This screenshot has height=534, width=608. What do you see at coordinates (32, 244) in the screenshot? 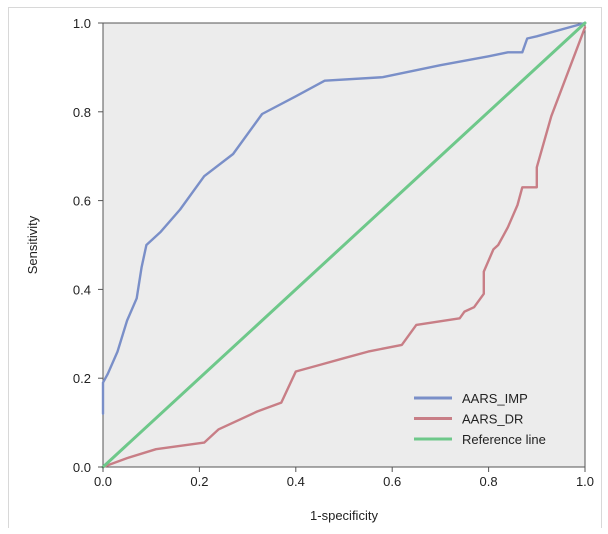
I see `y-axis-label: Sensitivity` at bounding box center [32, 244].